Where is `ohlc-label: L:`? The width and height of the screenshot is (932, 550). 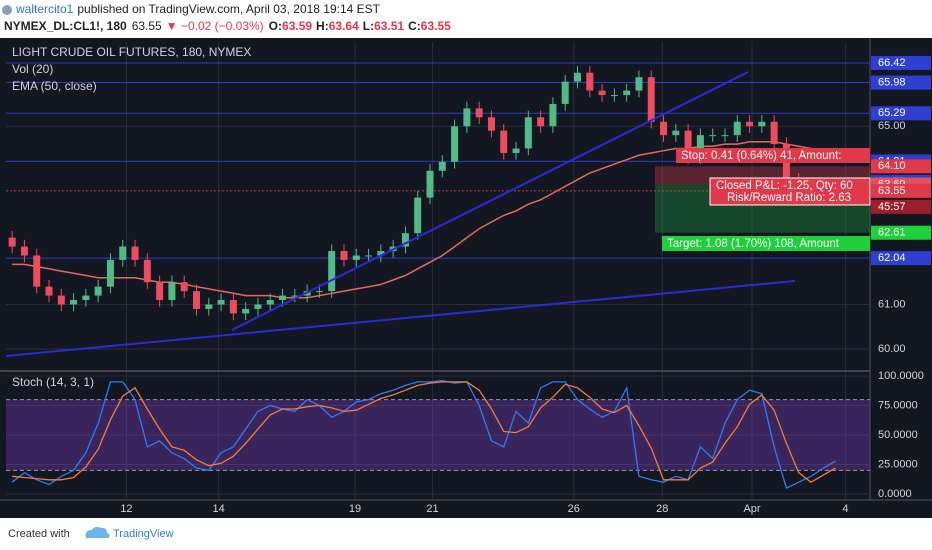 ohlc-label: L: is located at coordinates (368, 26).